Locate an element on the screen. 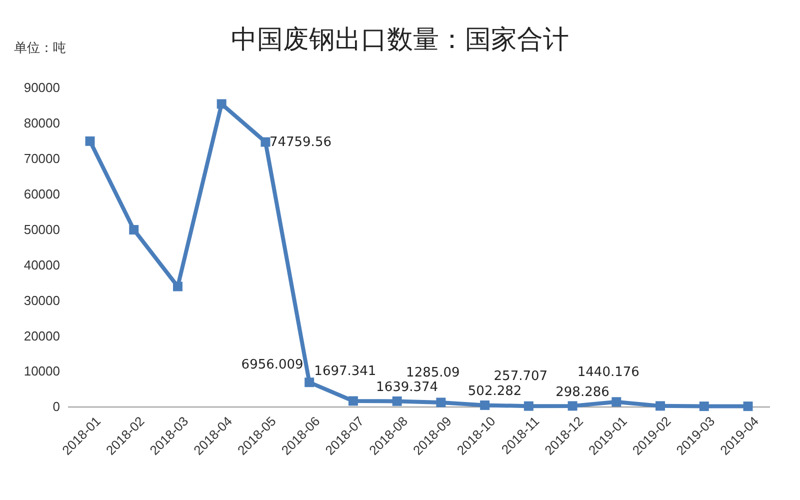  data-label: 6956.009 is located at coordinates (272, 364).